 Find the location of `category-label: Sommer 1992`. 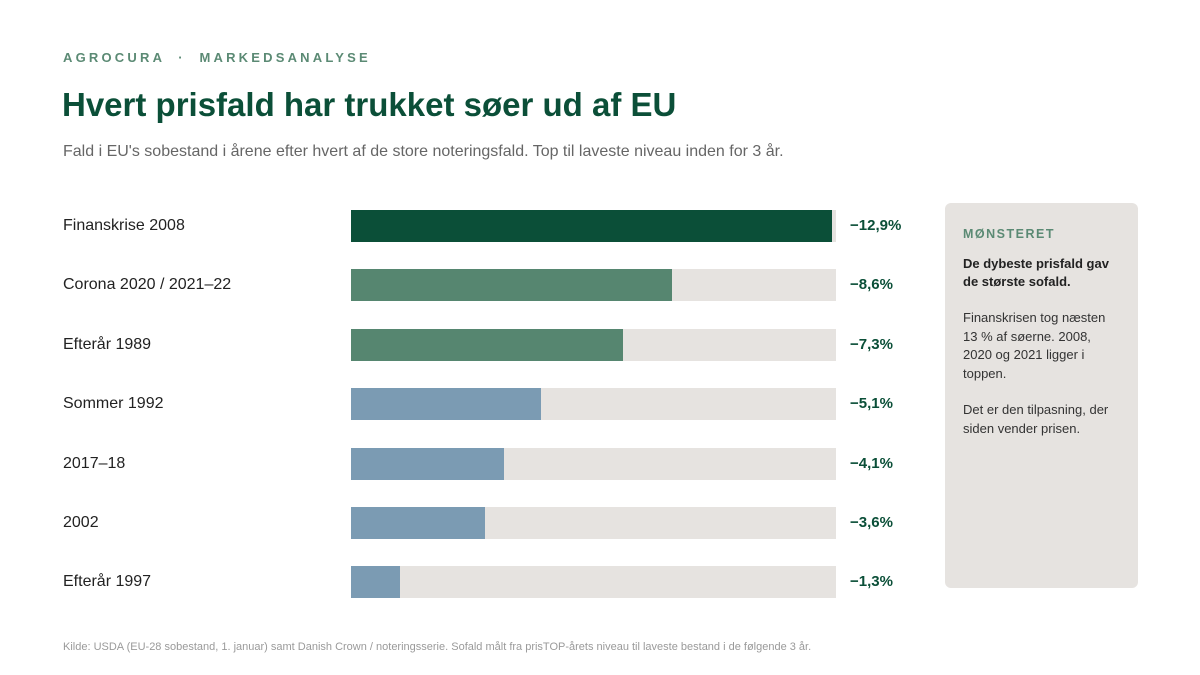

category-label: Sommer 1992 is located at coordinates (113, 404).